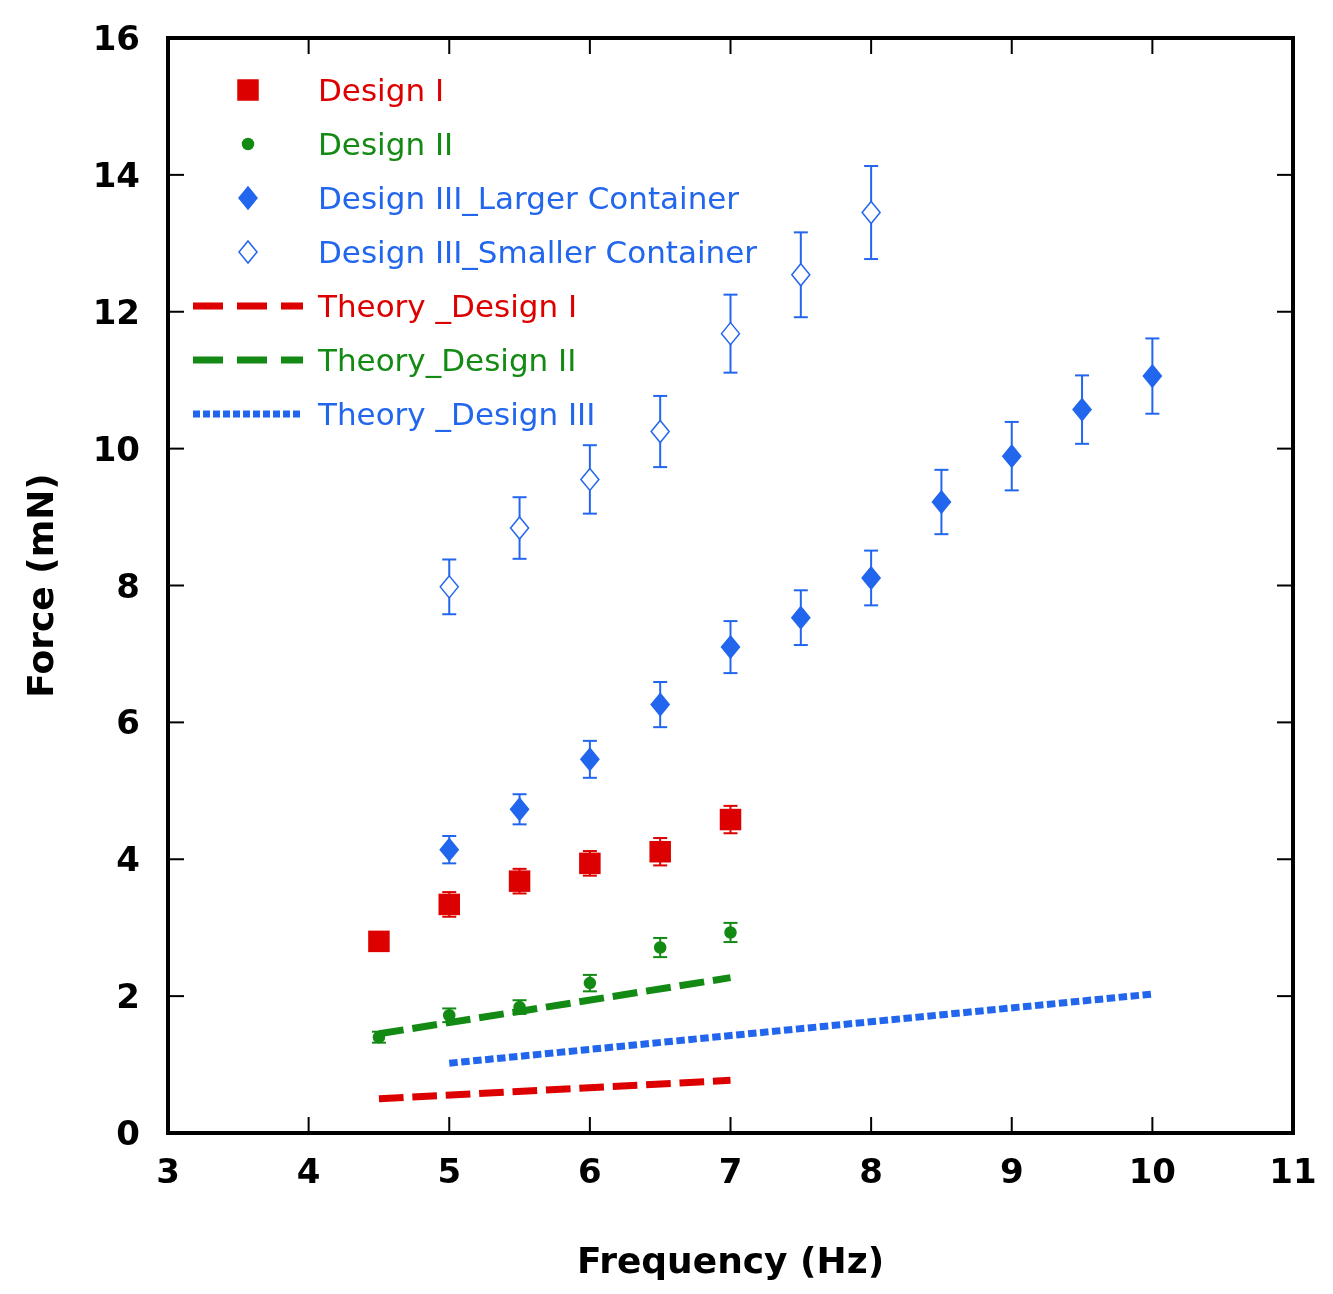 The image size is (1333, 1294). I want to click on x-tick-label: 3, so click(168, 1171).